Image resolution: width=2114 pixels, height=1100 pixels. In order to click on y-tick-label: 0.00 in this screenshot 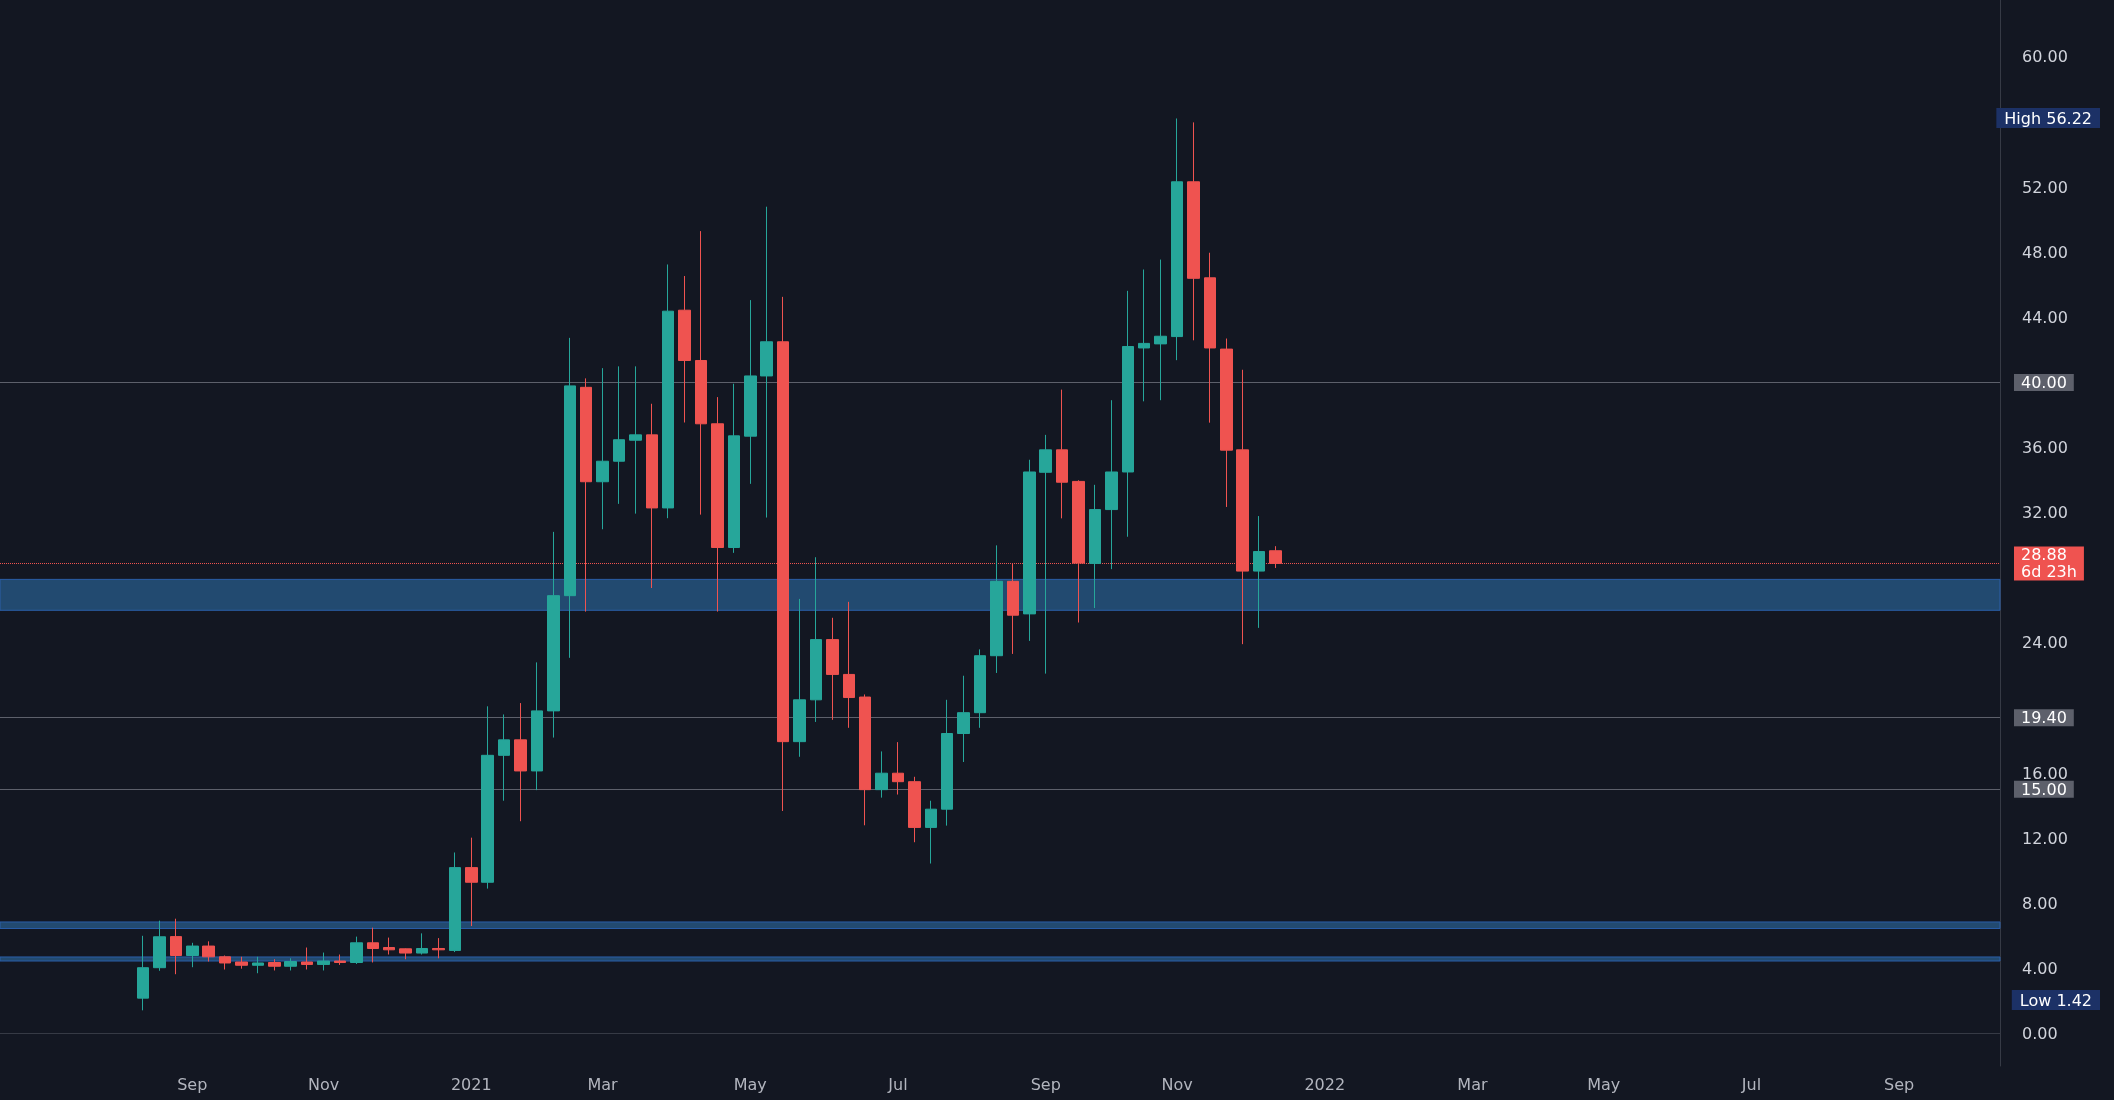, I will do `click(2040, 1033)`.